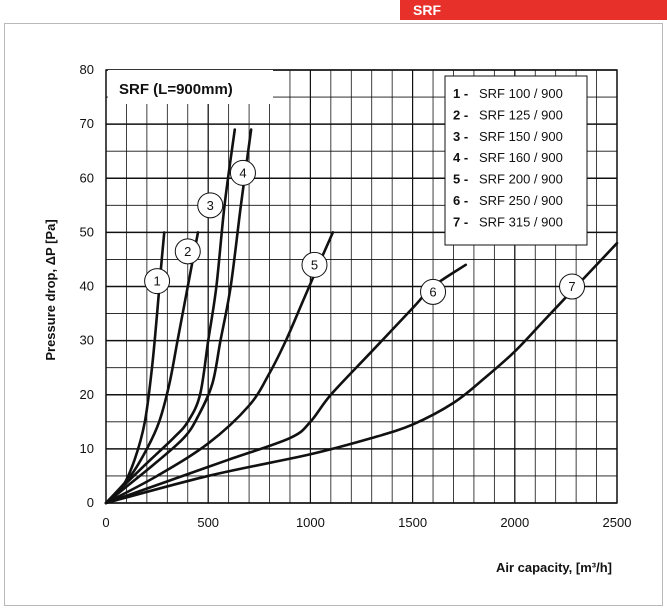 The image size is (667, 610). Describe the element at coordinates (87, 69) in the screenshot. I see `y-tick-label: 80` at that location.